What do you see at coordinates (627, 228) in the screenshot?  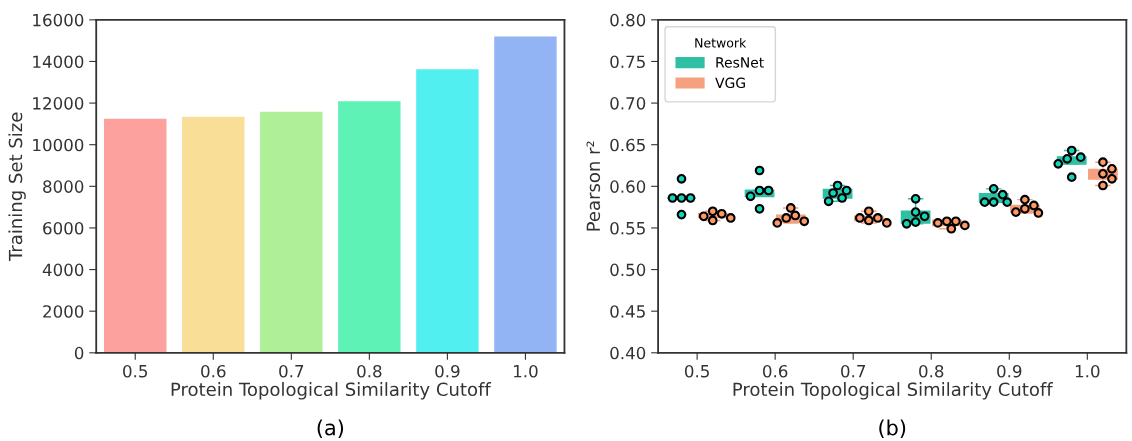 I see `y-tick-label: 0.55` at bounding box center [627, 228].